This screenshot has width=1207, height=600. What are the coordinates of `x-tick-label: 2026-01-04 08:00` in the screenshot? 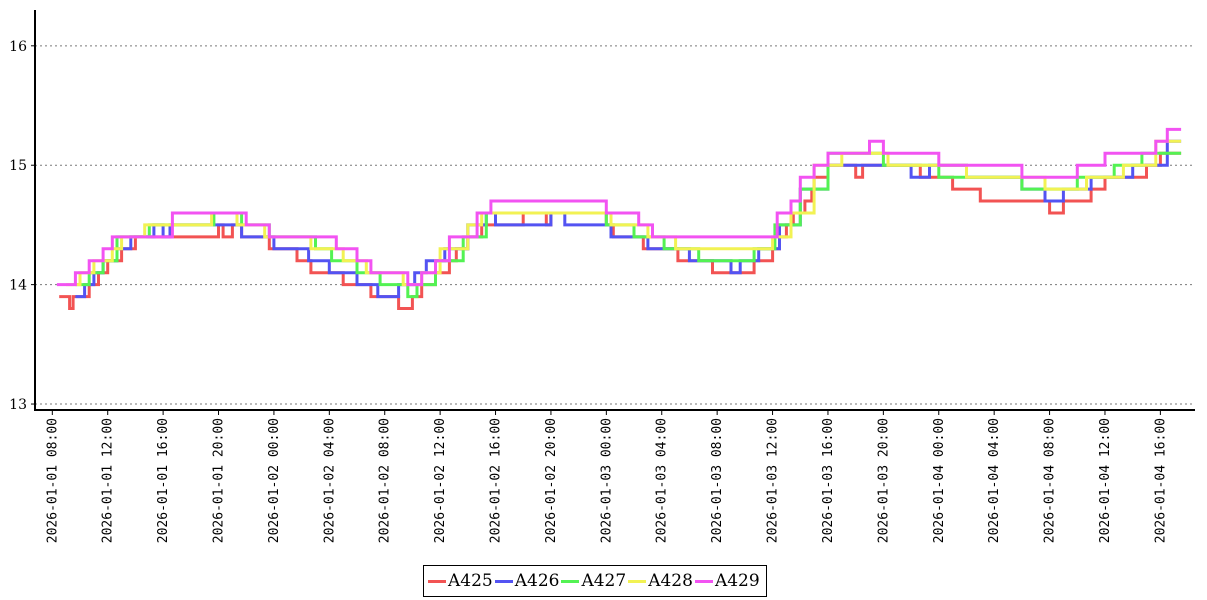 It's located at (1050, 480).